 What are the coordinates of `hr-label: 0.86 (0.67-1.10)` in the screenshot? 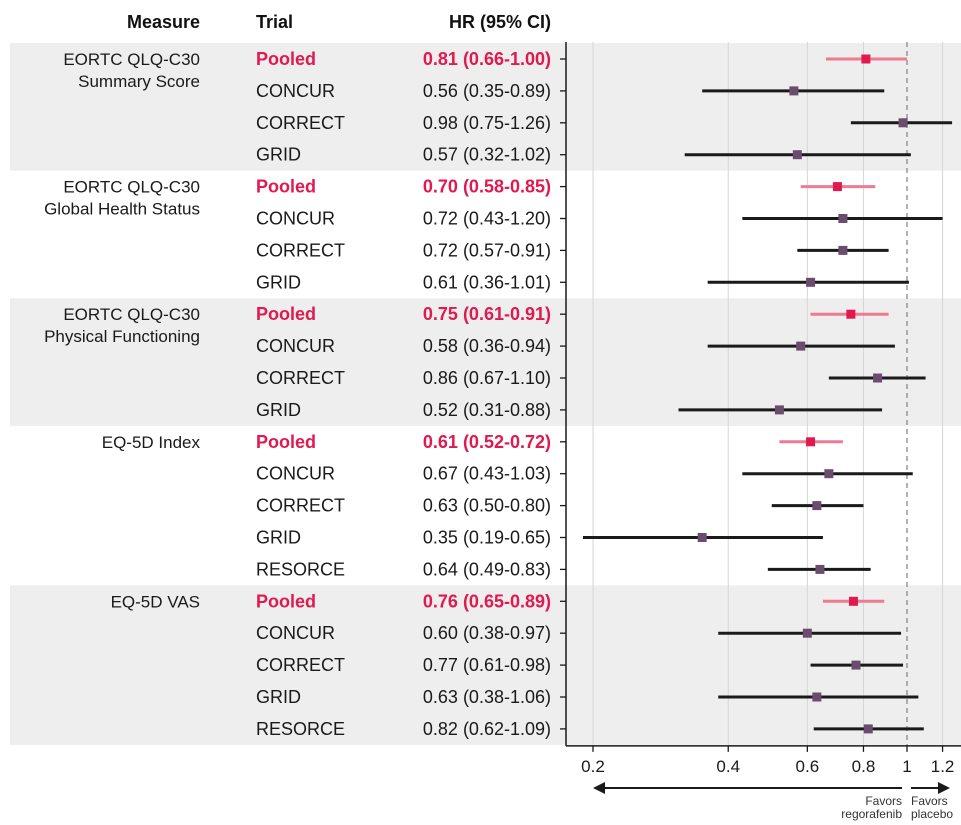 It's located at (487, 378).